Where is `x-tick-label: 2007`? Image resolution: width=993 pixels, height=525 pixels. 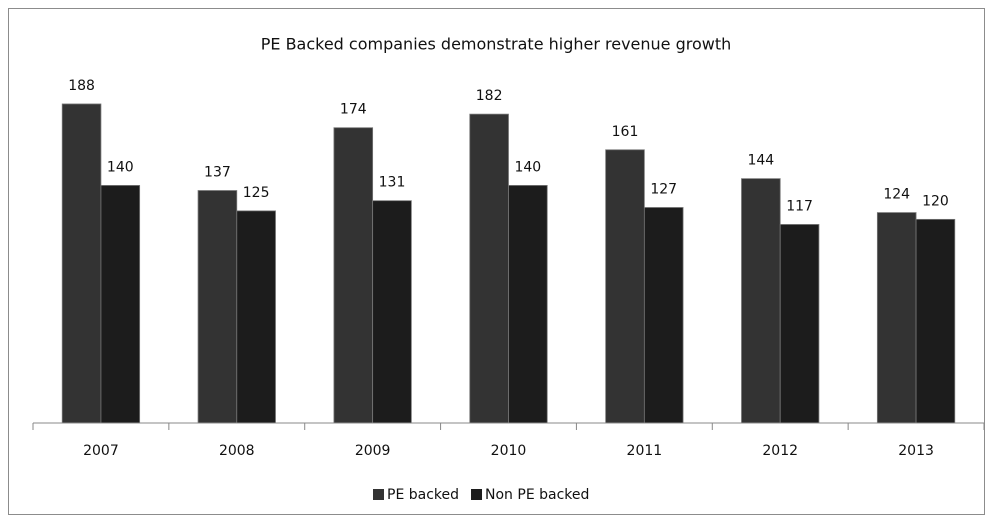
x-tick-label: 2007 is located at coordinates (101, 451).